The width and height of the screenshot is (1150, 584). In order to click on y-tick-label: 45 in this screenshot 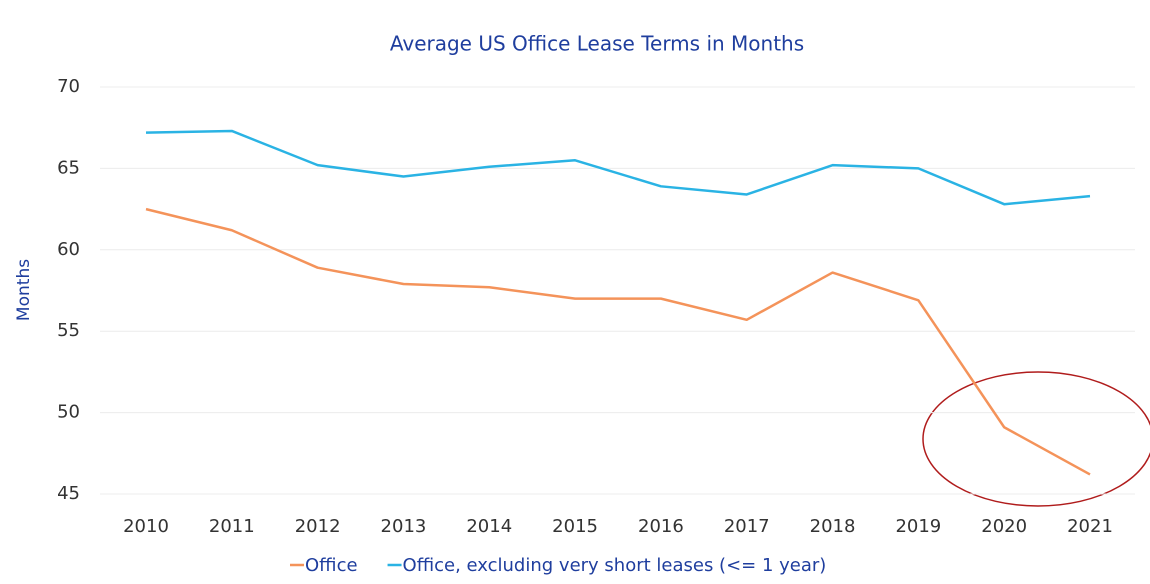, I will do `click(68, 493)`.